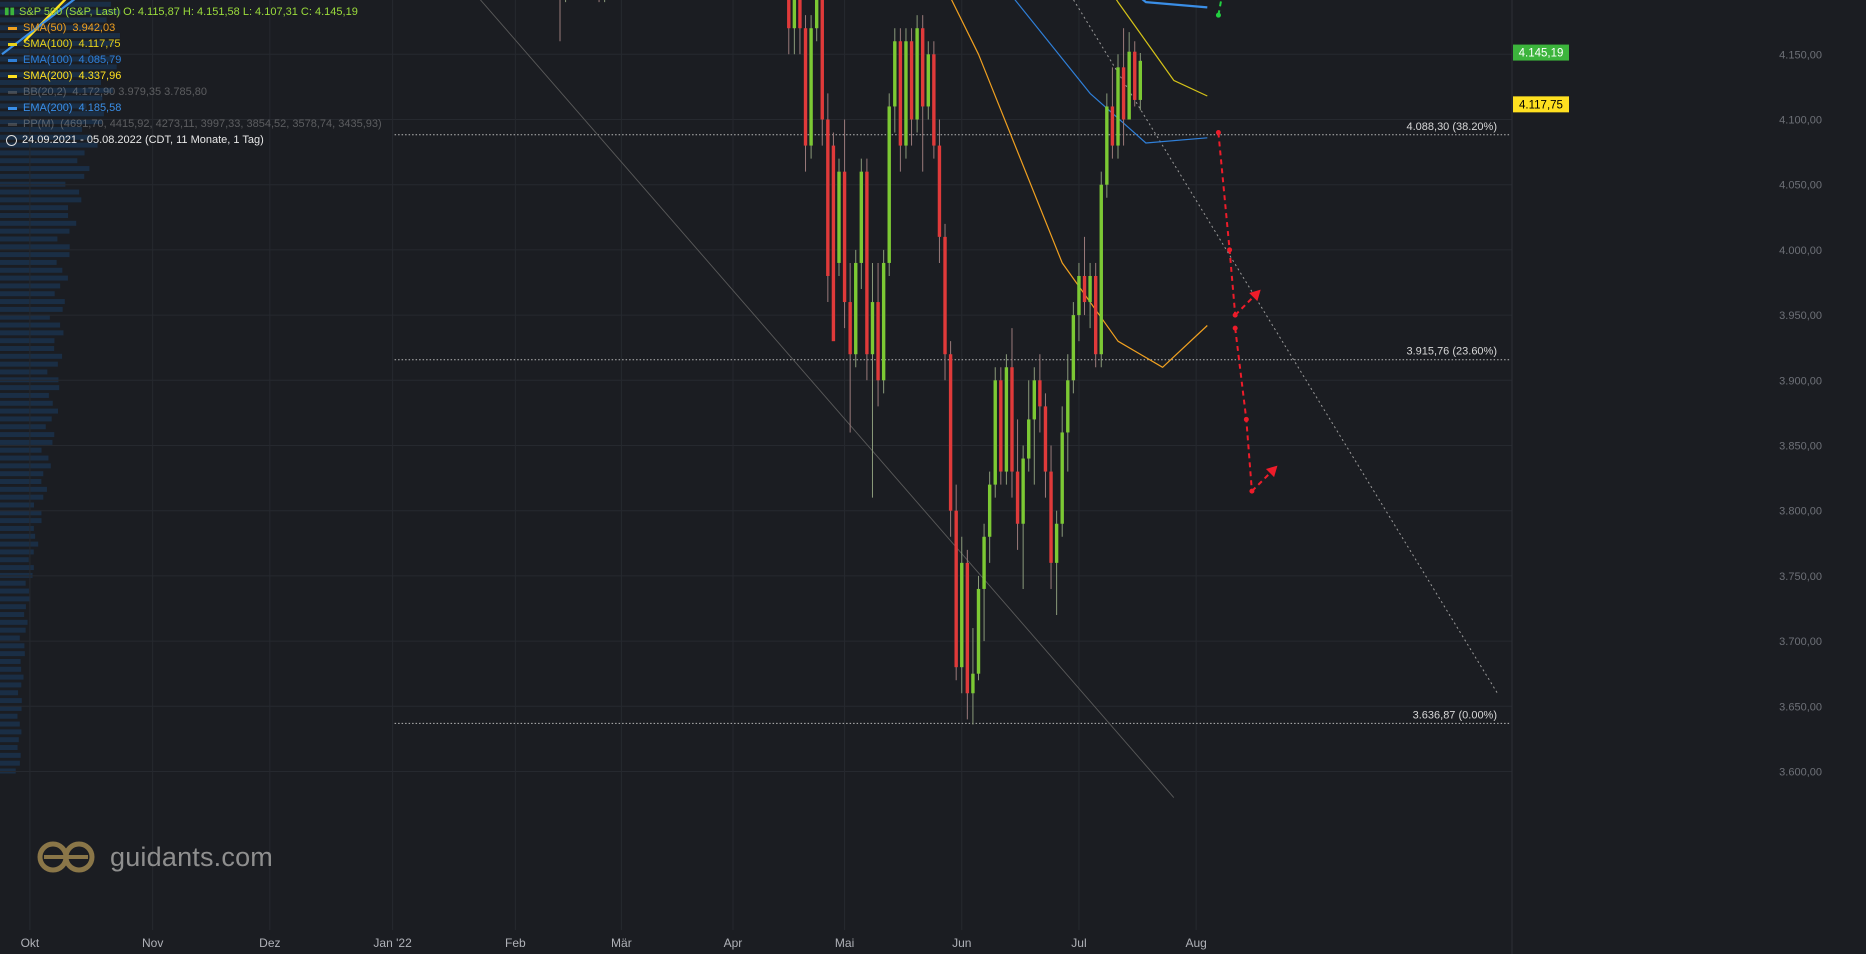  I want to click on legend-indicator-row: SMA(50) 3.942,03, so click(193, 28).